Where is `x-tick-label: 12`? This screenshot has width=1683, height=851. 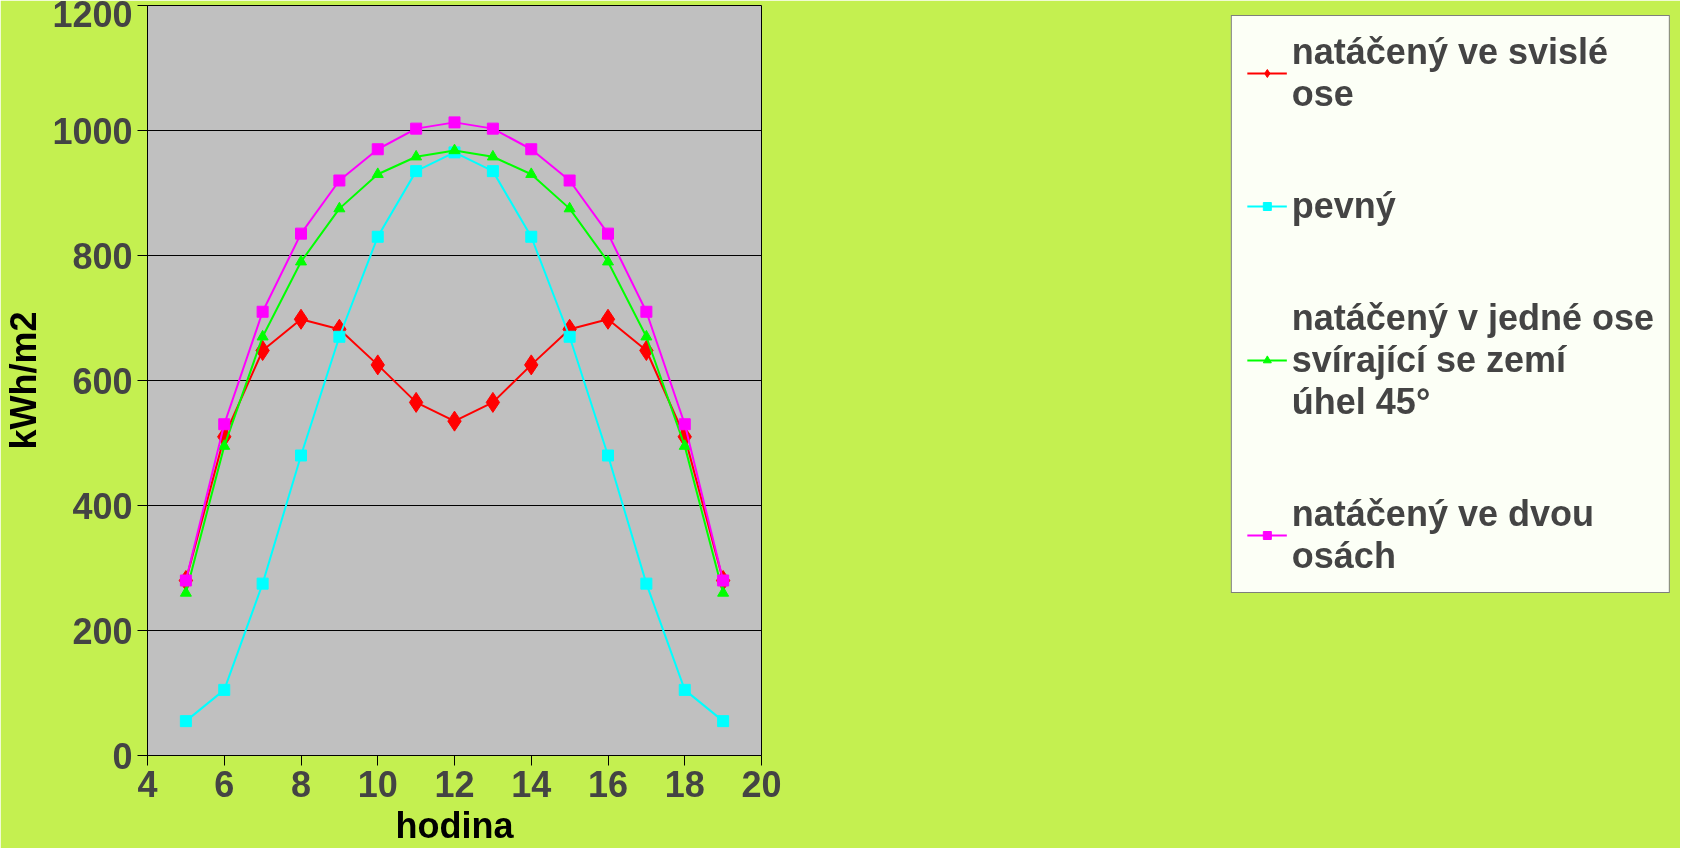
x-tick-label: 12 is located at coordinates (454, 784).